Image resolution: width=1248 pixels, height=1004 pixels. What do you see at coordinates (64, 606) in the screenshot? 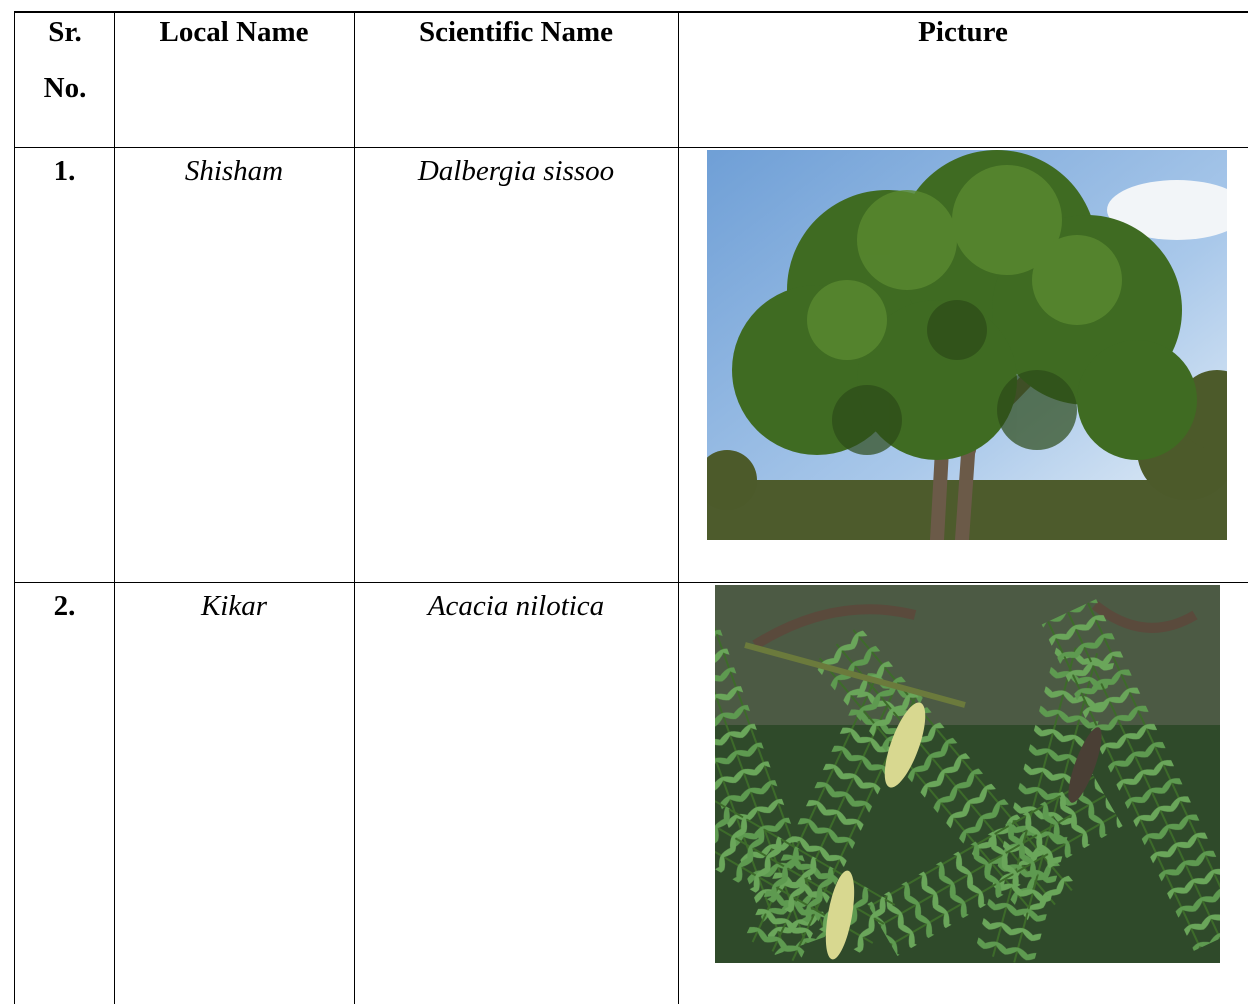
I see `serial-number: 2.` at bounding box center [64, 606].